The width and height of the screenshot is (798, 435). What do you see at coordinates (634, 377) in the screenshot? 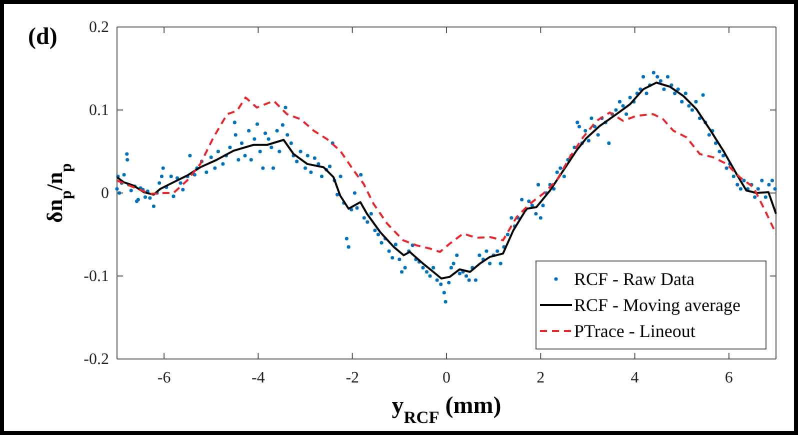
I see `x-tick-label: 4` at bounding box center [634, 377].